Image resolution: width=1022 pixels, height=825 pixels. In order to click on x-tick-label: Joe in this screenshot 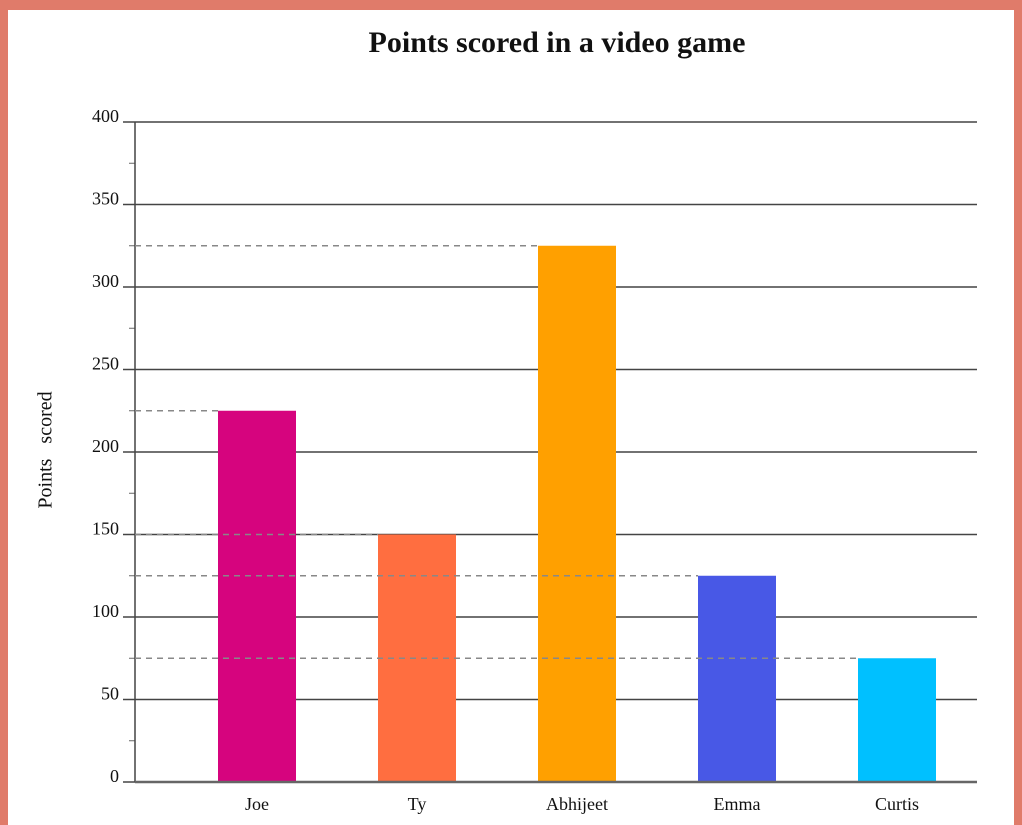, I will do `click(257, 804)`.